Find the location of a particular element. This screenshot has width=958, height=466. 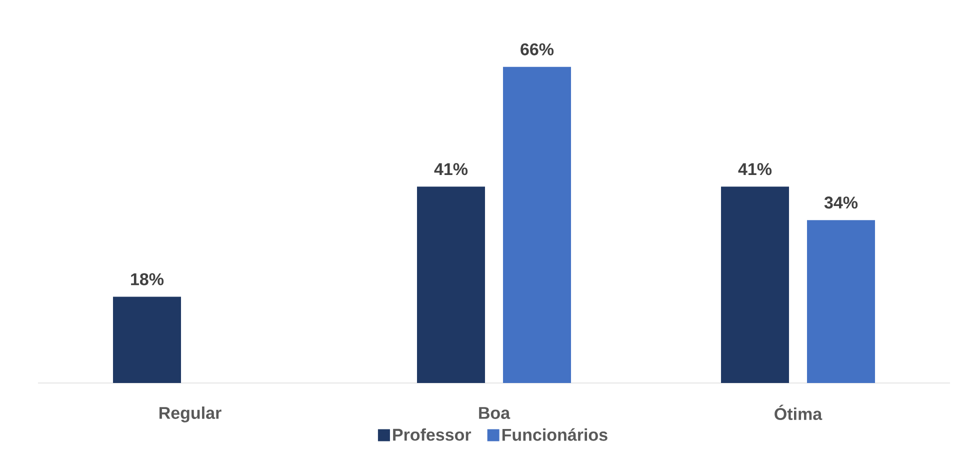

x-tick-label: Boa is located at coordinates (494, 413).